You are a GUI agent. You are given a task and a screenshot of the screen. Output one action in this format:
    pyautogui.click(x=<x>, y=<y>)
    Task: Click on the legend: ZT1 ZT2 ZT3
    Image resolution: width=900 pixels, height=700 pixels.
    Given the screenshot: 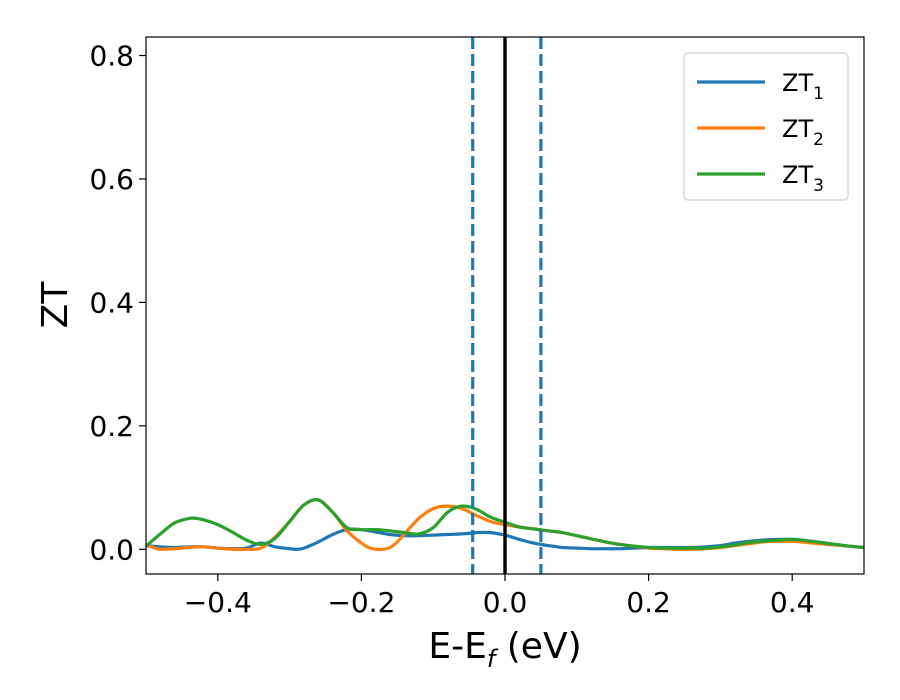 What is the action you would take?
    pyautogui.click(x=766, y=126)
    